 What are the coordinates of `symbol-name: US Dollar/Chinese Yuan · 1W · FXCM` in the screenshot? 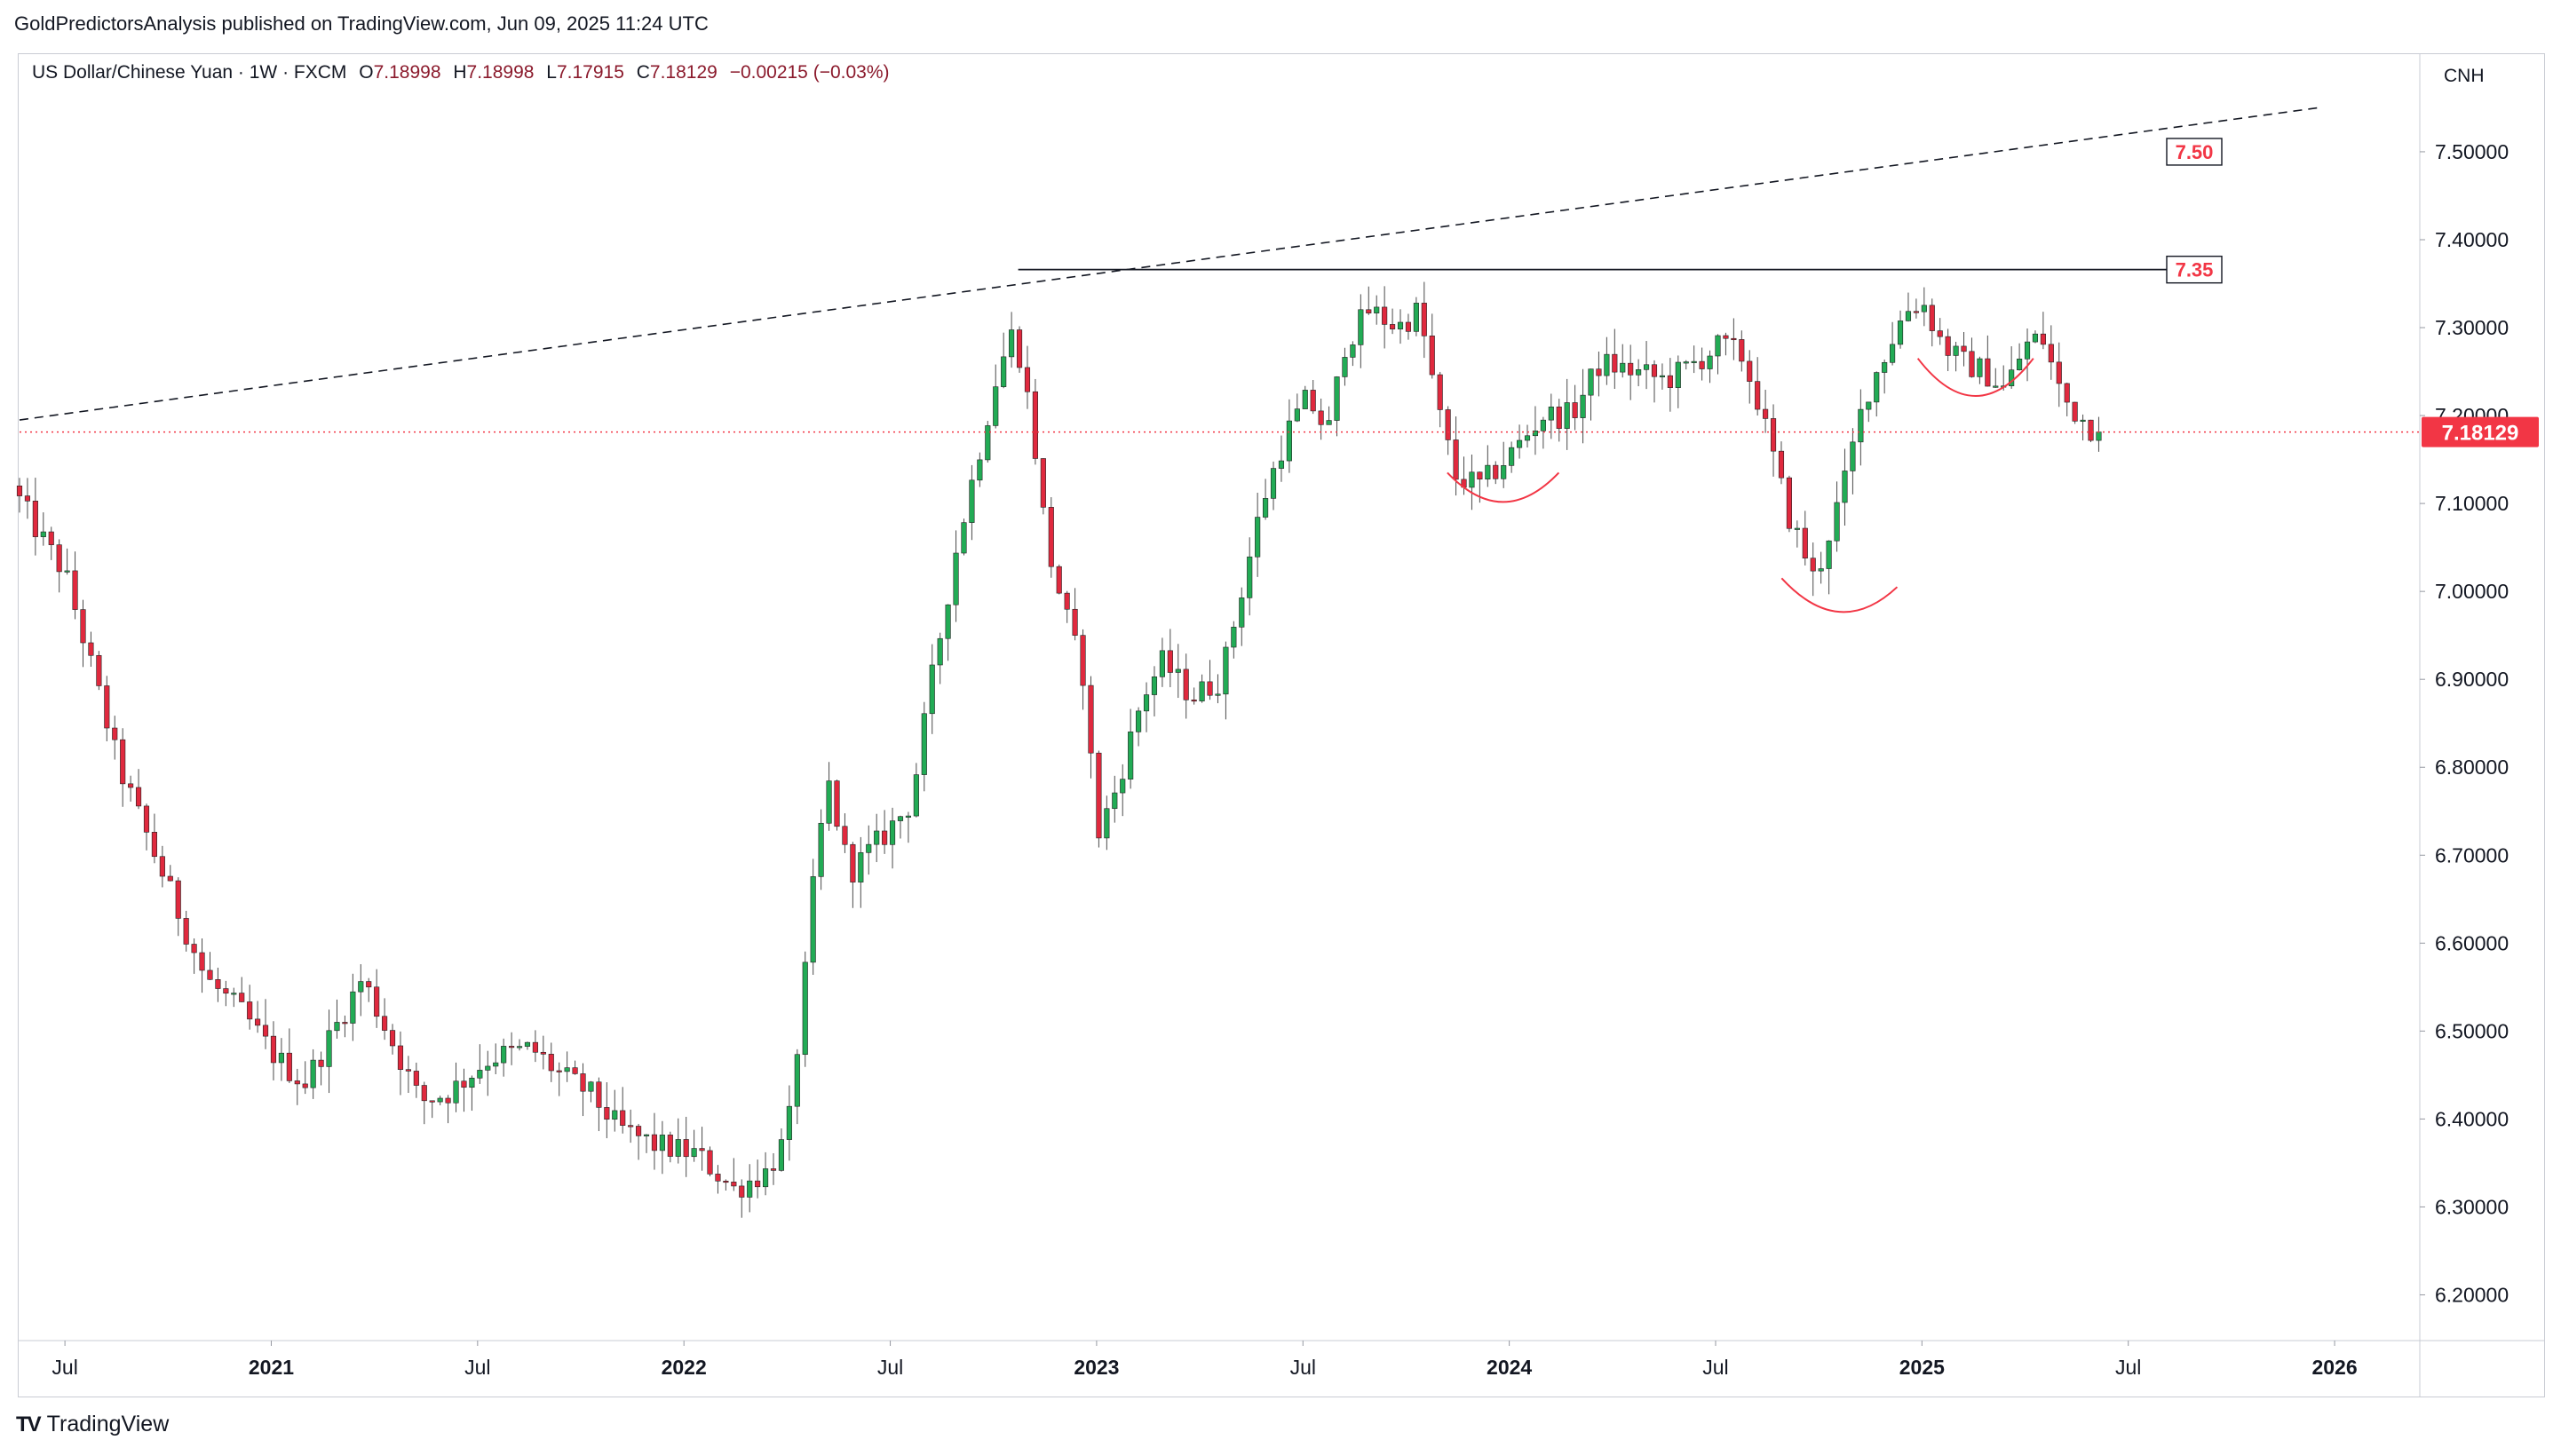 It's located at (189, 72).